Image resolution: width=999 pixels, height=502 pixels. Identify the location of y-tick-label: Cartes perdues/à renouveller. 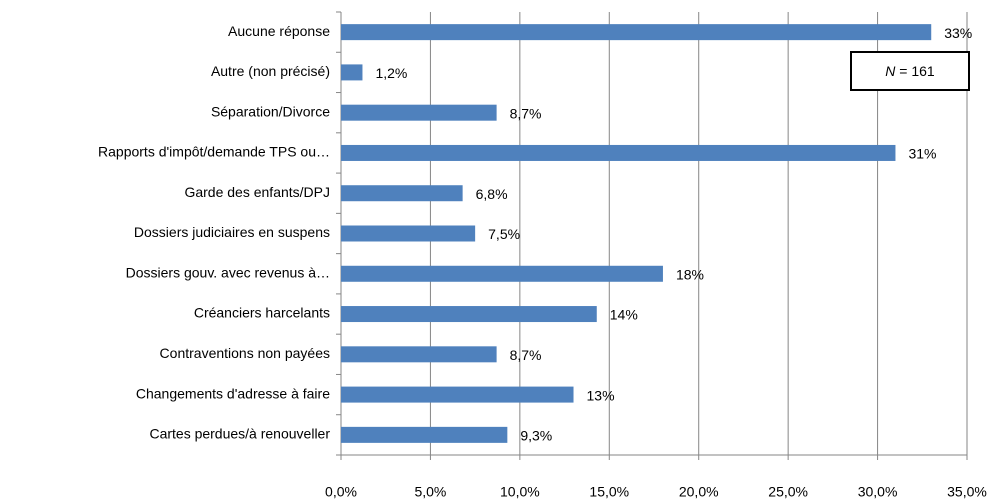
(239, 434).